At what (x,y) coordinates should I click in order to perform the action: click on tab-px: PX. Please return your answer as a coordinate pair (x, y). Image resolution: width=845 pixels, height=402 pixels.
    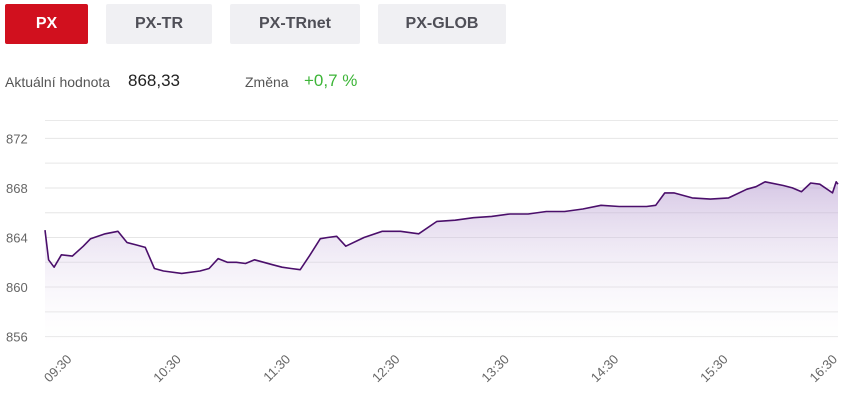
    Looking at the image, I should click on (46, 24).